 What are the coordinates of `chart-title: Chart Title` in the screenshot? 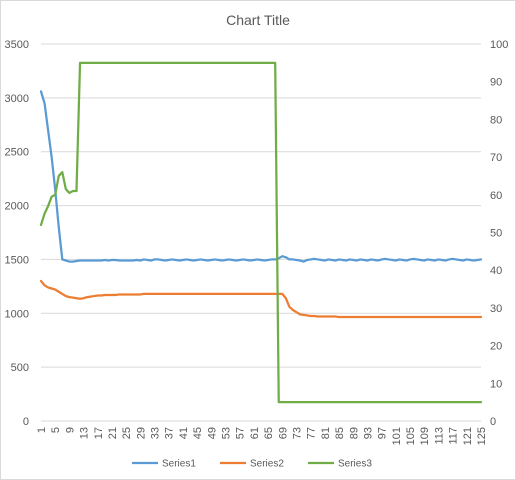 It's located at (258, 20).